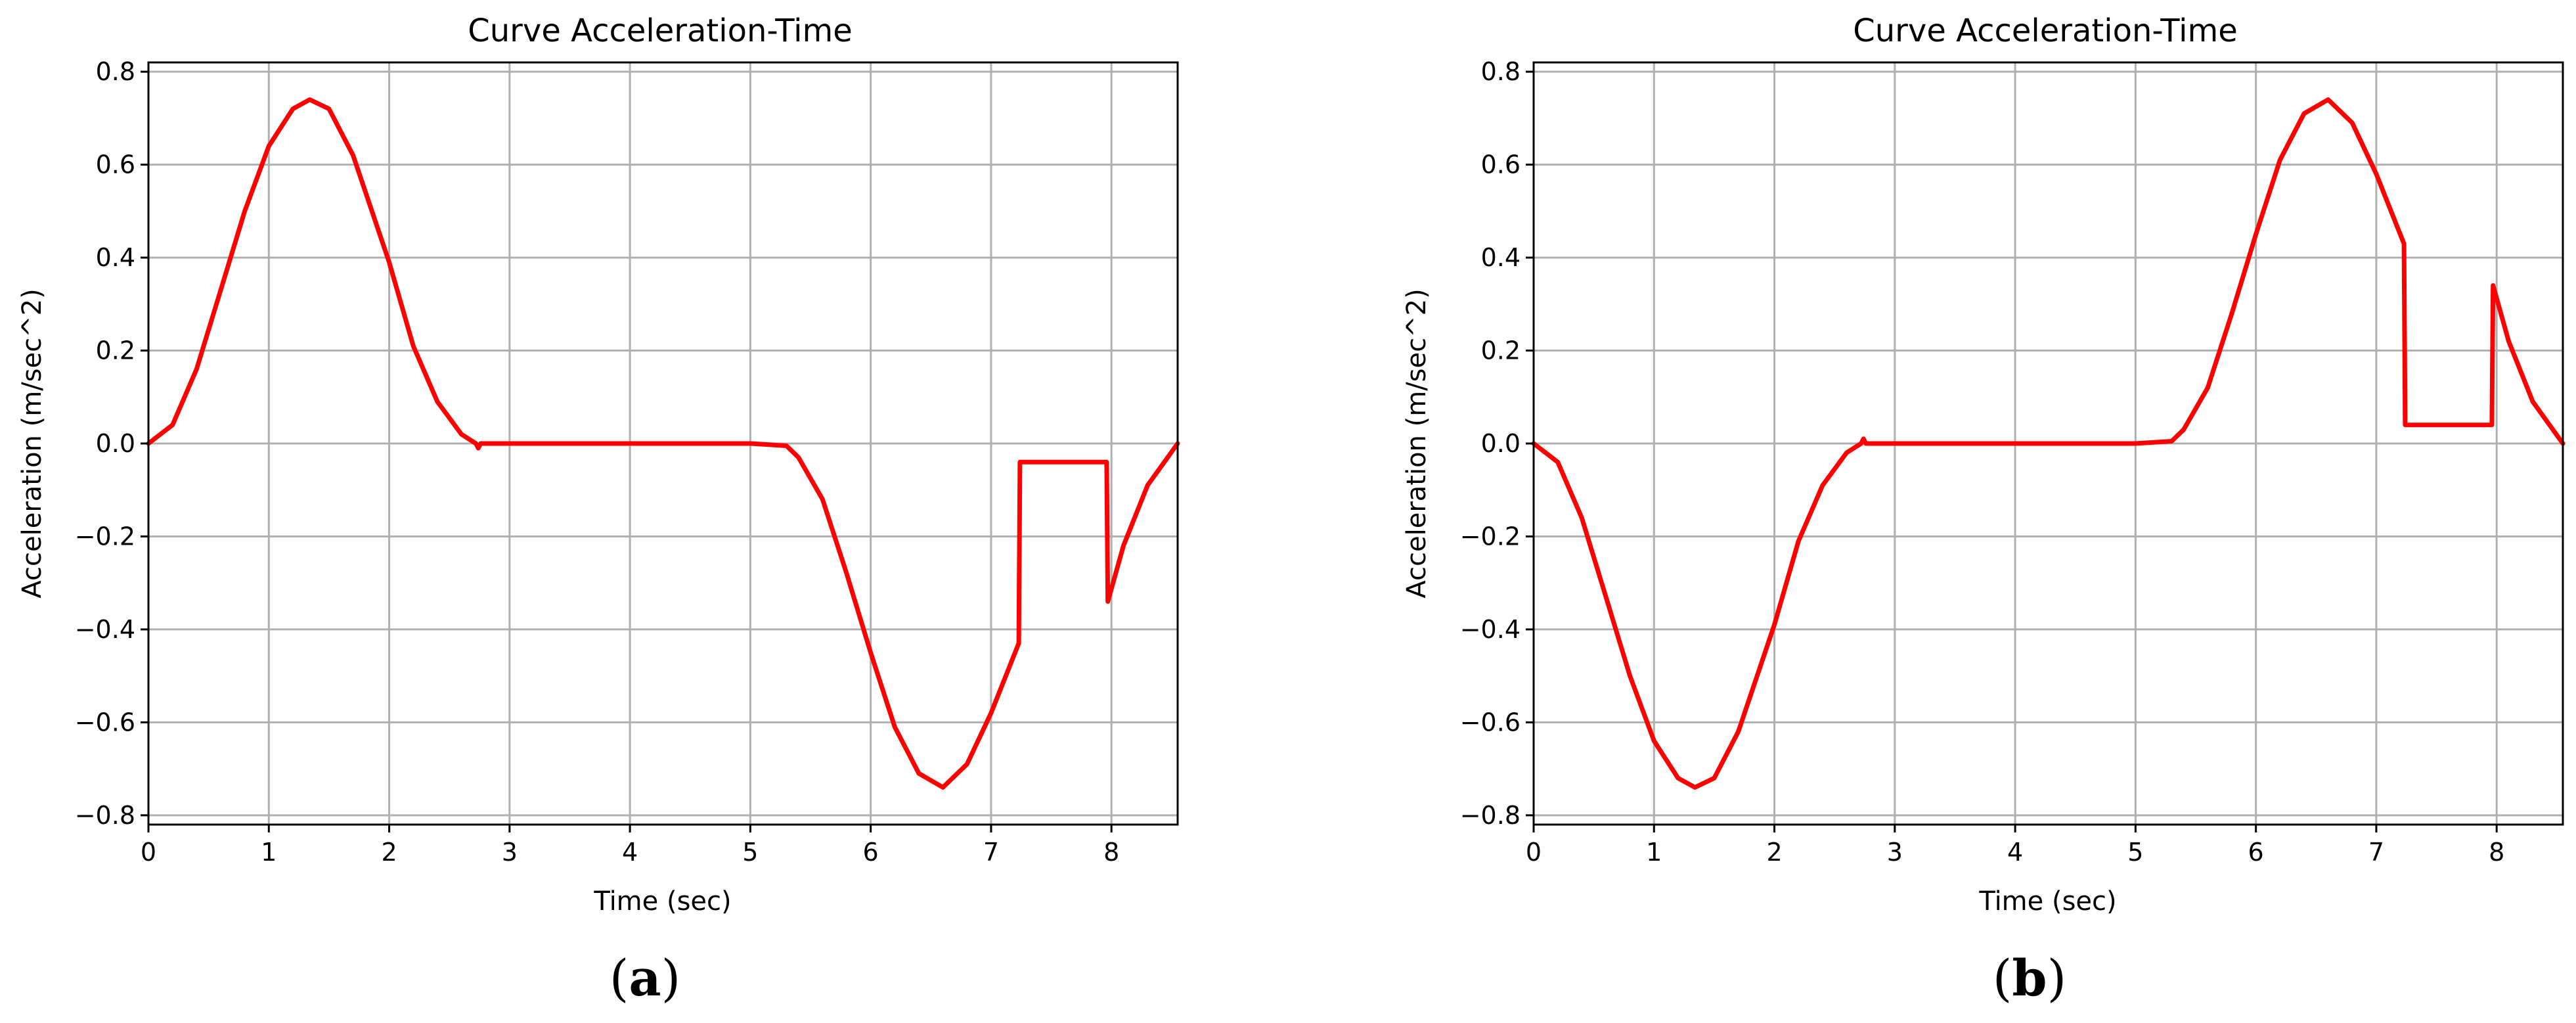  I want to click on caption-letter: a, so click(645, 978).